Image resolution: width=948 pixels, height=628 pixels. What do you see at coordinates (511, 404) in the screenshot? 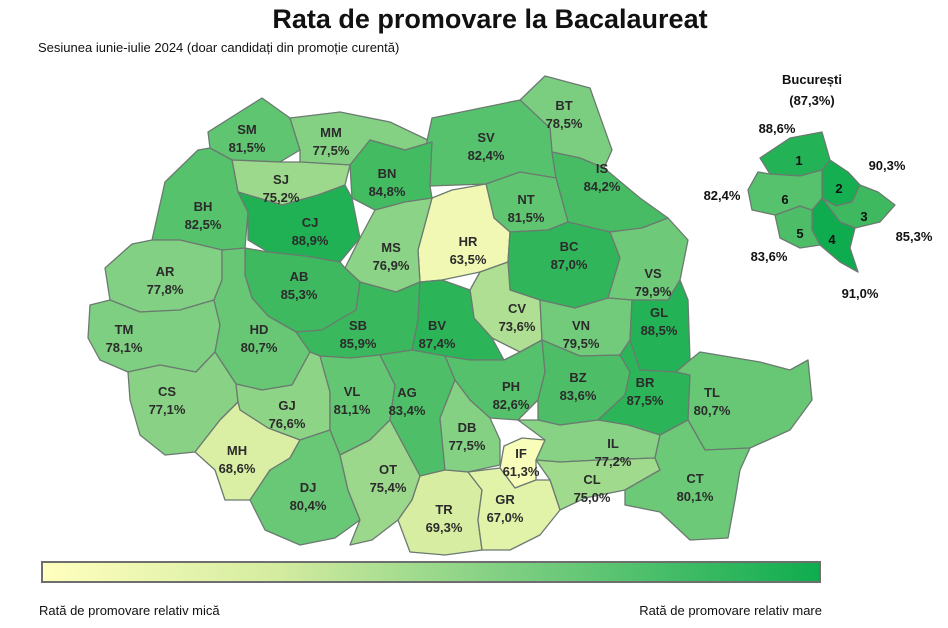
I see `county-value-ph: 82,6%` at bounding box center [511, 404].